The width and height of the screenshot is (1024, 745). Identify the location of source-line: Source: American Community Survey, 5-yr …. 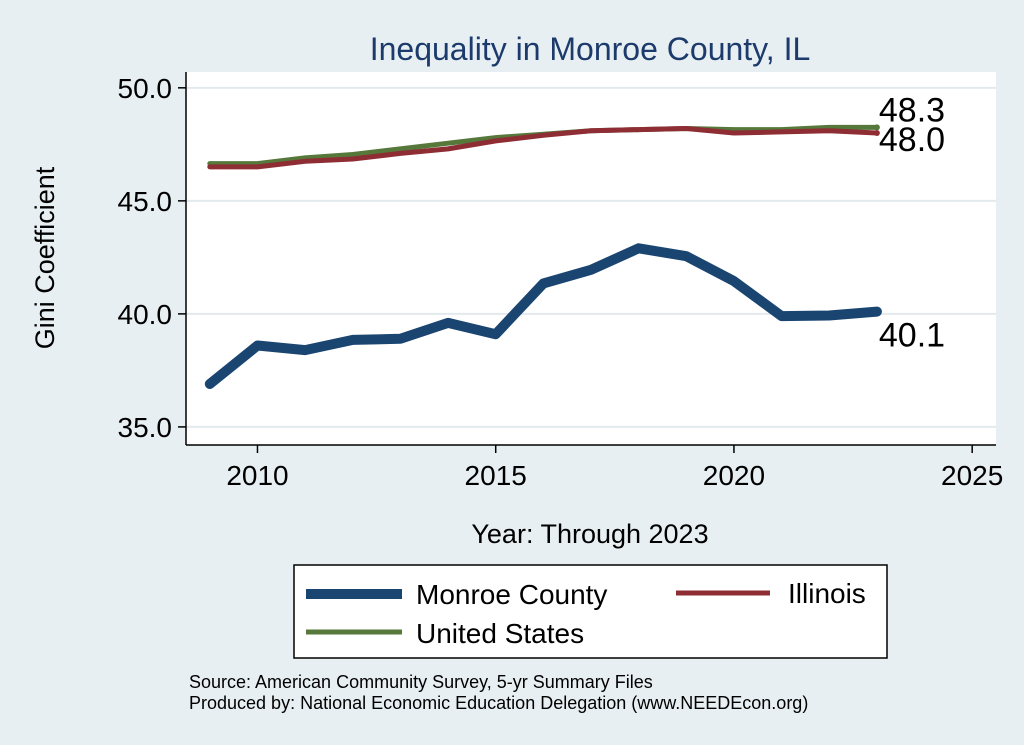
(421, 682).